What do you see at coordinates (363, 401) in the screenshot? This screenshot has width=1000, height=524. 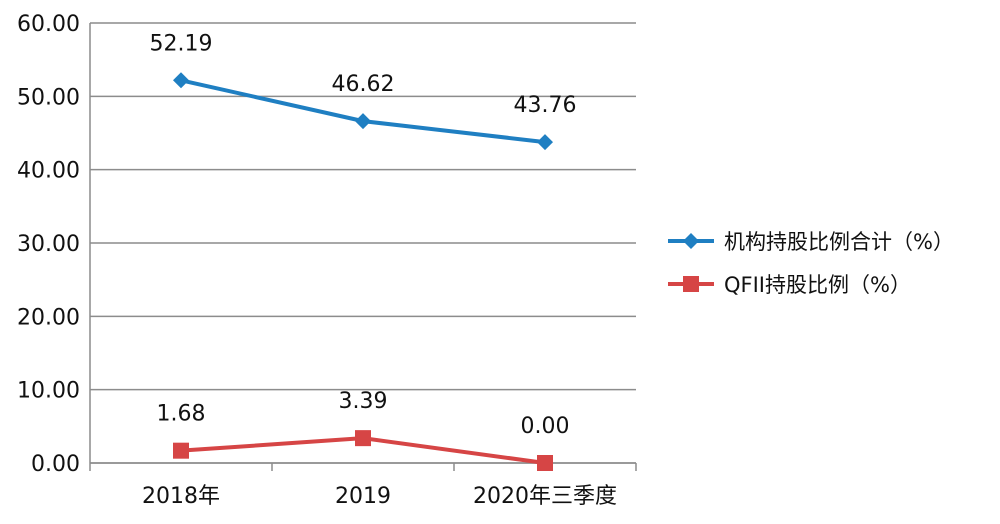 I see `data-label: 3.39` at bounding box center [363, 401].